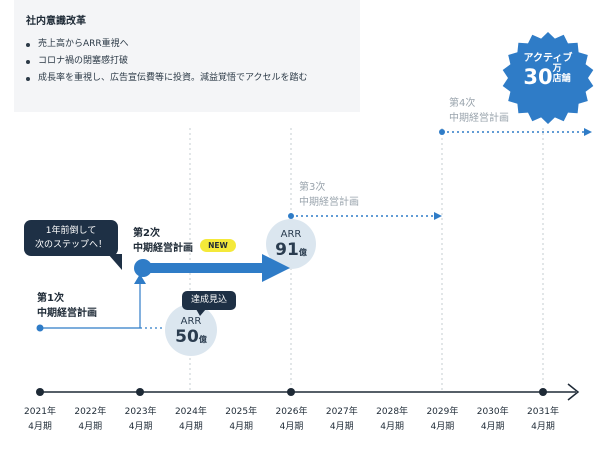 The height and width of the screenshot is (452, 600). I want to click on intro-item: コロナ禍の閉塞感打破, so click(167, 61).